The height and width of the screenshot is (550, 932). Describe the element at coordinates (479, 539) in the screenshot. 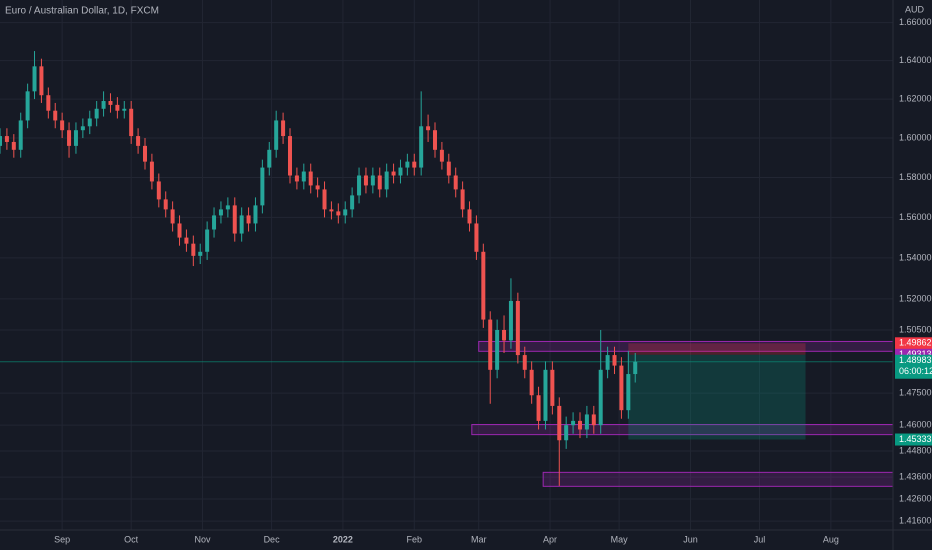

I see `x-tick-label: Mar` at that location.